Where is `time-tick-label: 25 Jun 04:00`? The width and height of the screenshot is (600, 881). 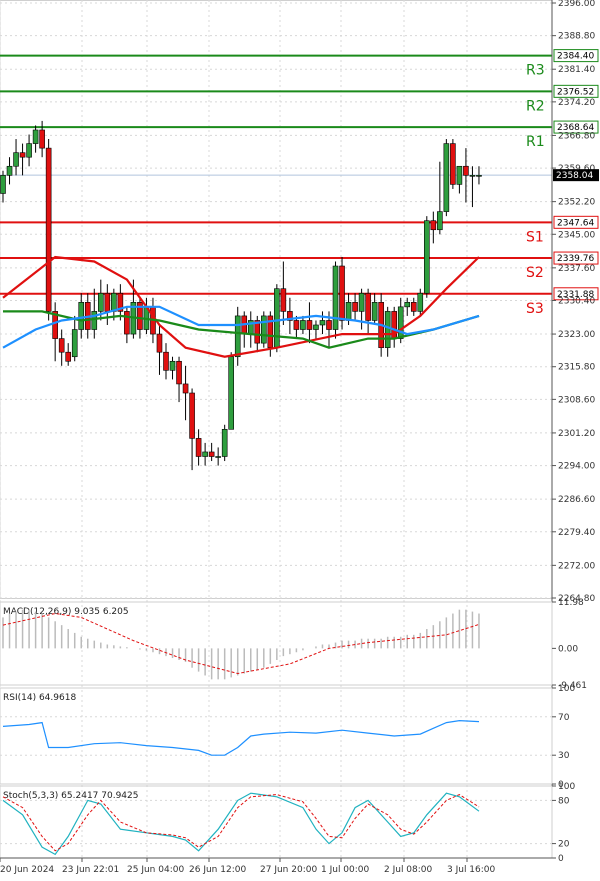
time-tick-label: 25 Jun 04:00 is located at coordinates (155, 870).